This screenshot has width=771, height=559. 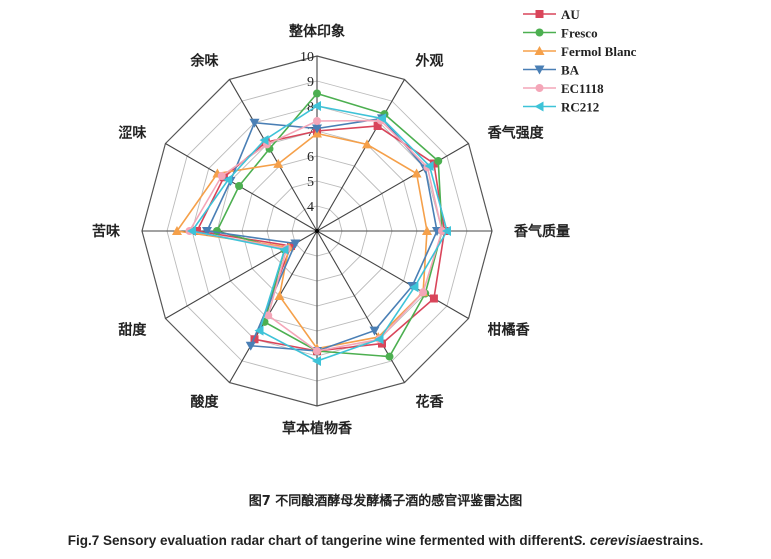 What do you see at coordinates (310, 82) in the screenshot?
I see `tick-label: 9` at bounding box center [310, 82].